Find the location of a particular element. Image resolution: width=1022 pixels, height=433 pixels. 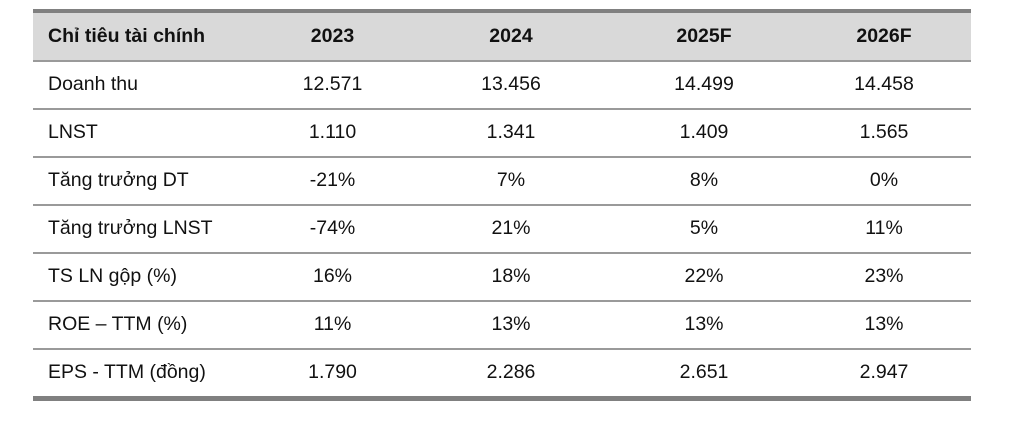

row-label: Tăng trưởng LNST is located at coordinates (130, 228).